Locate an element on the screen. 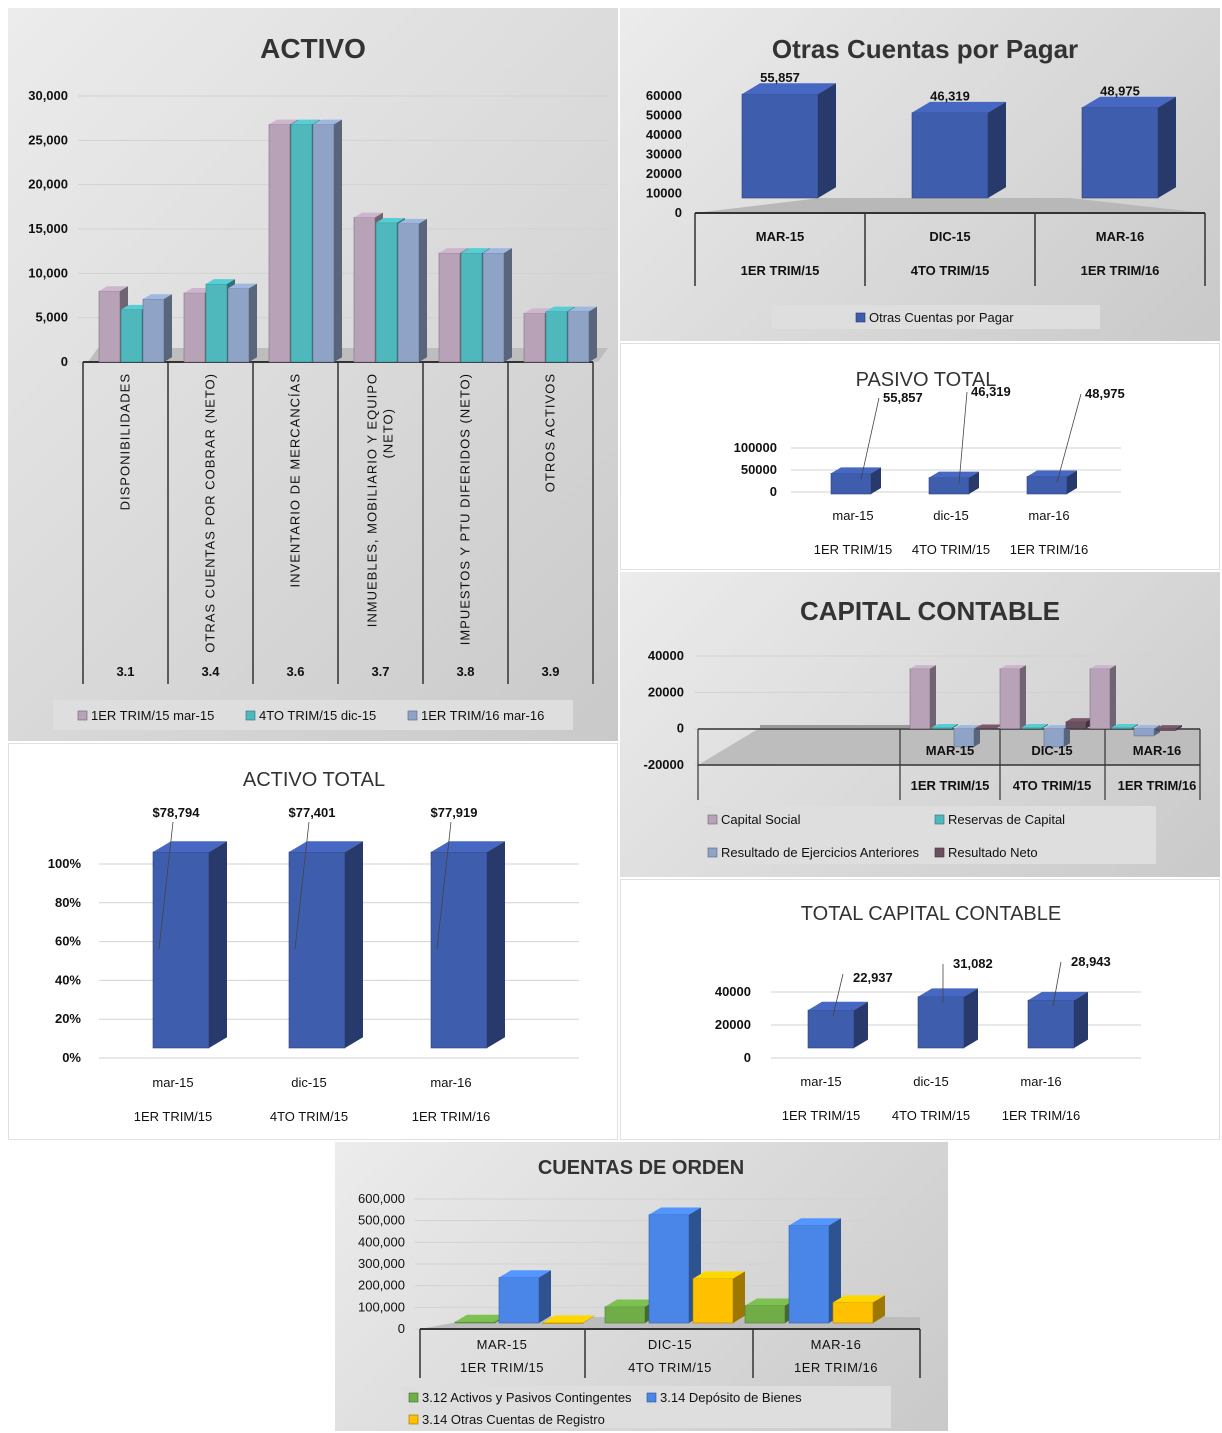  pasivo-data-label: 48,975 is located at coordinates (1105, 393).